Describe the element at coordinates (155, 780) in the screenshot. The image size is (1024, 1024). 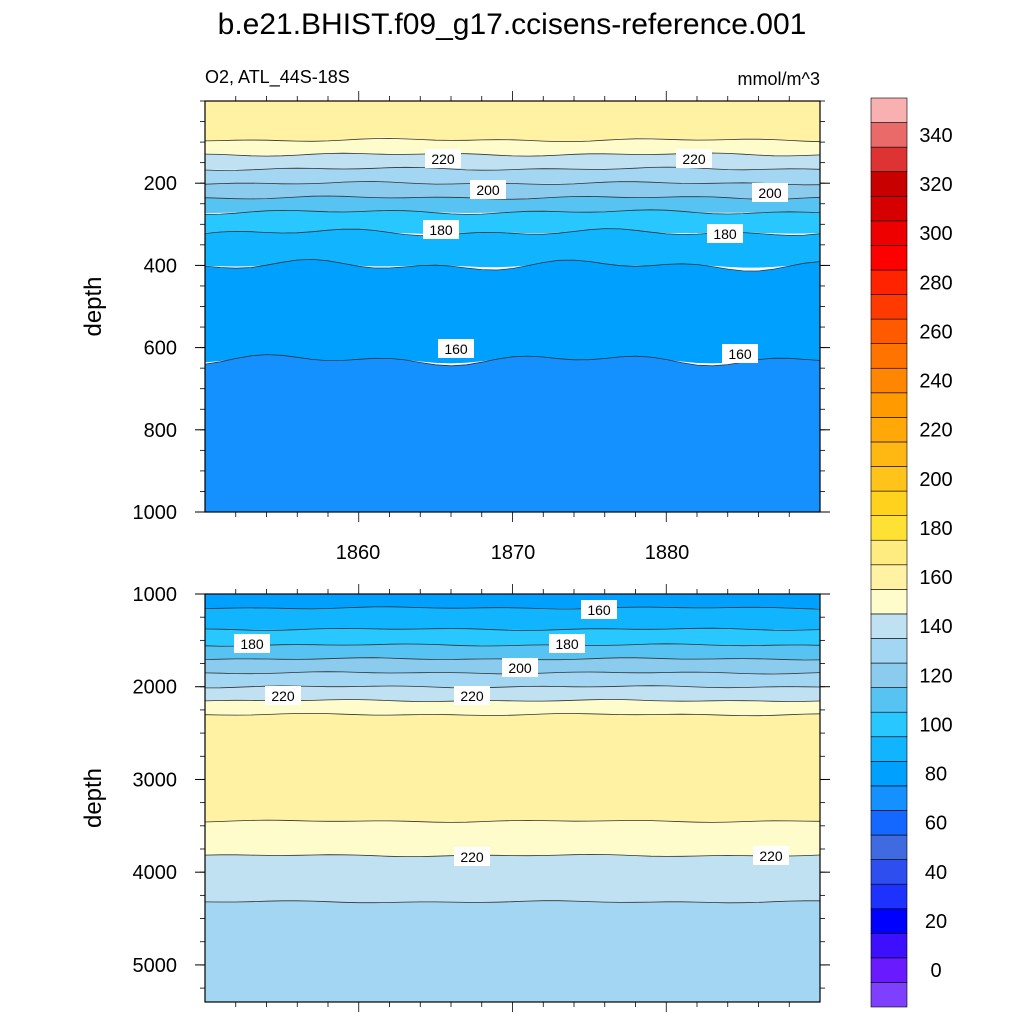
I see `y-tick-label: 3000` at that location.